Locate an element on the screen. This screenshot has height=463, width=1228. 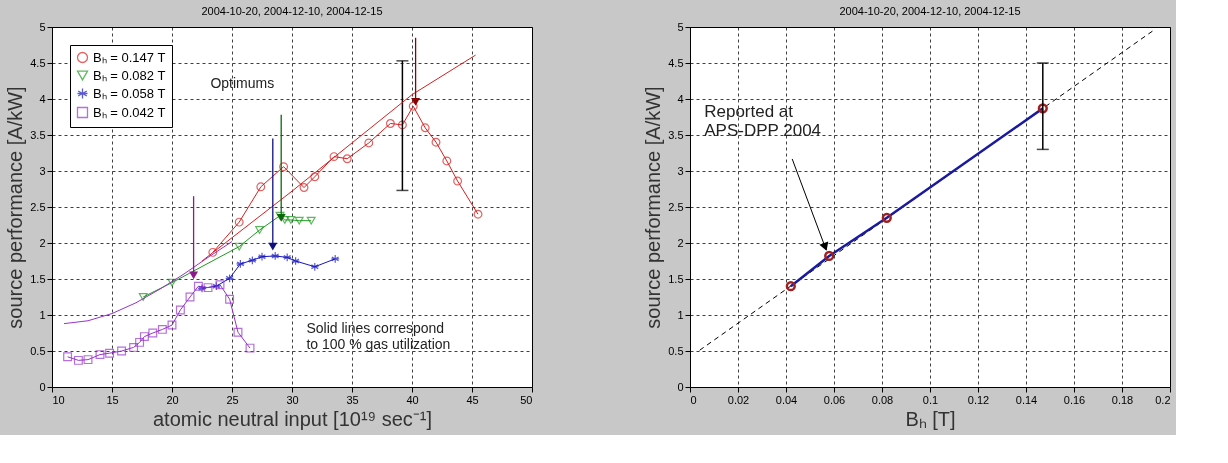
x-tick-label: 0.02 is located at coordinates (738, 399).